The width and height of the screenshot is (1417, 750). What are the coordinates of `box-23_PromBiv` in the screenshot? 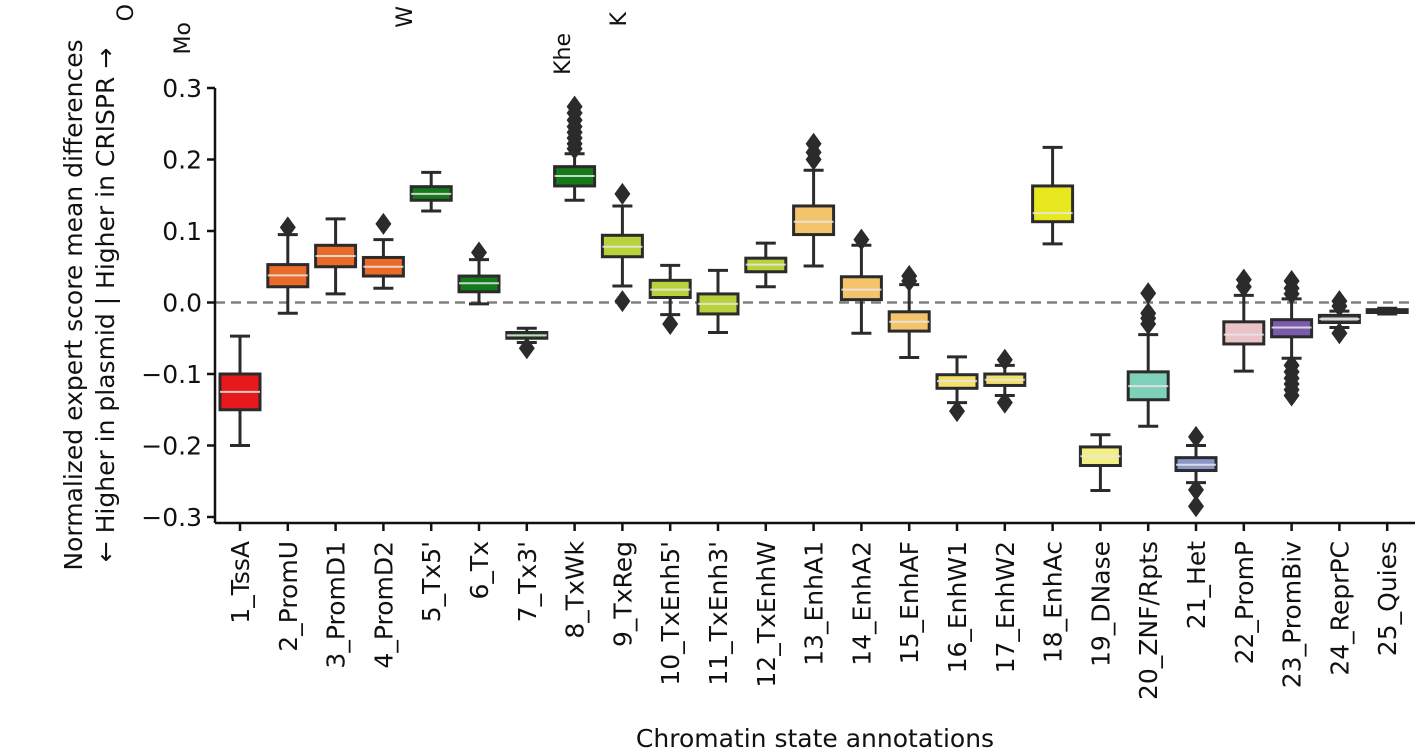 It's located at (1292, 338).